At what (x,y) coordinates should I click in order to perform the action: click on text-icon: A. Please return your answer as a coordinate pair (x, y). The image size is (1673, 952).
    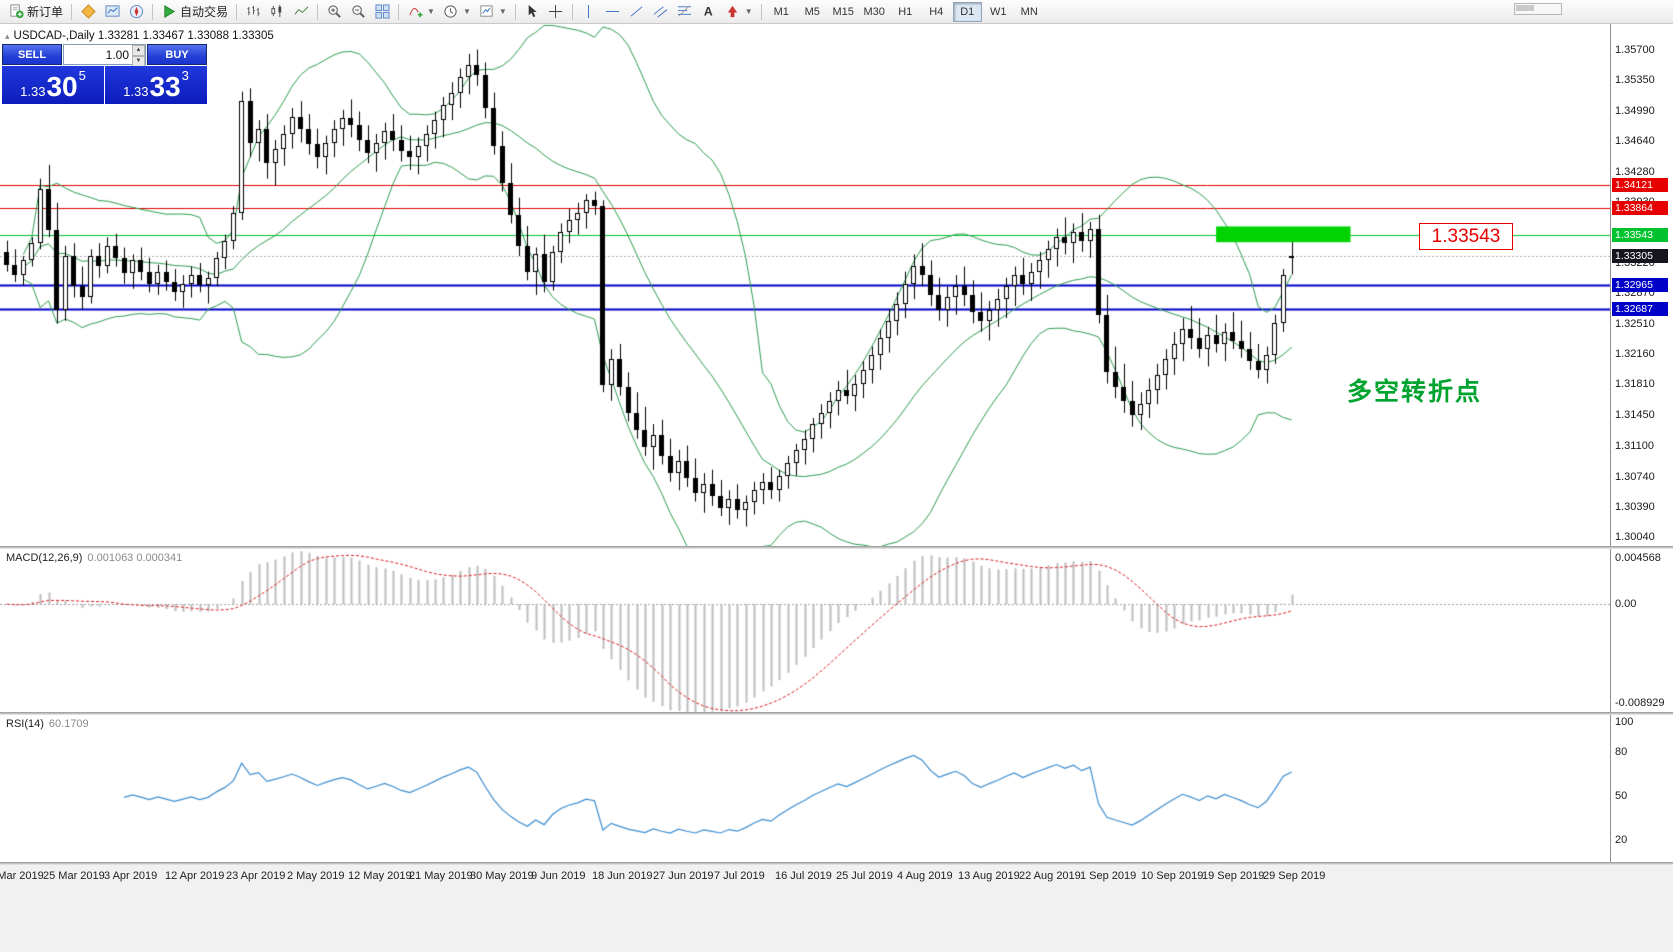
    Looking at the image, I should click on (709, 12).